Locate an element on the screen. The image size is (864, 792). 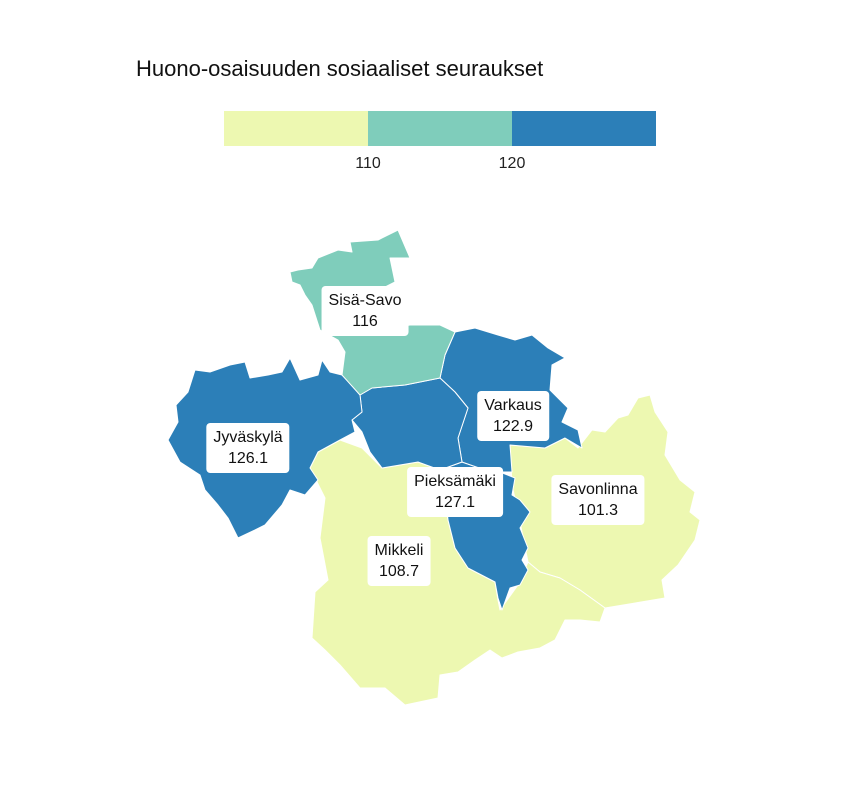
legend-bin-low is located at coordinates (296, 128).